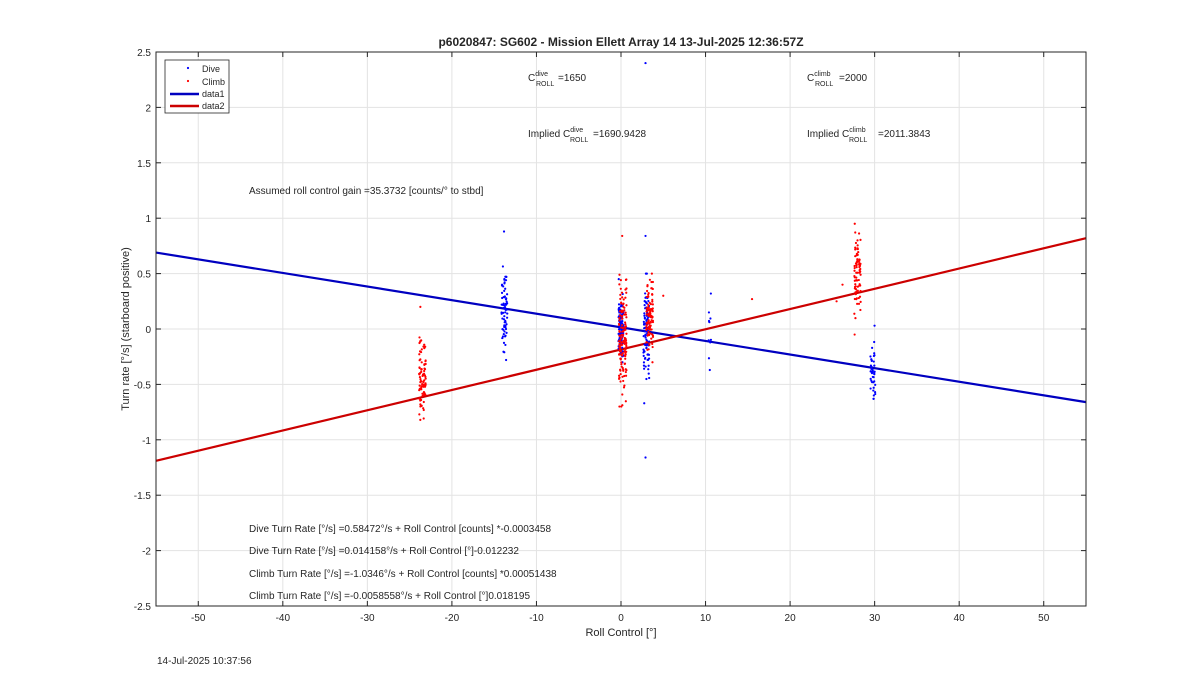  What do you see at coordinates (126, 329) in the screenshot?
I see `y-axis-label: Turn rate [°/s] (starboard positive)` at bounding box center [126, 329].